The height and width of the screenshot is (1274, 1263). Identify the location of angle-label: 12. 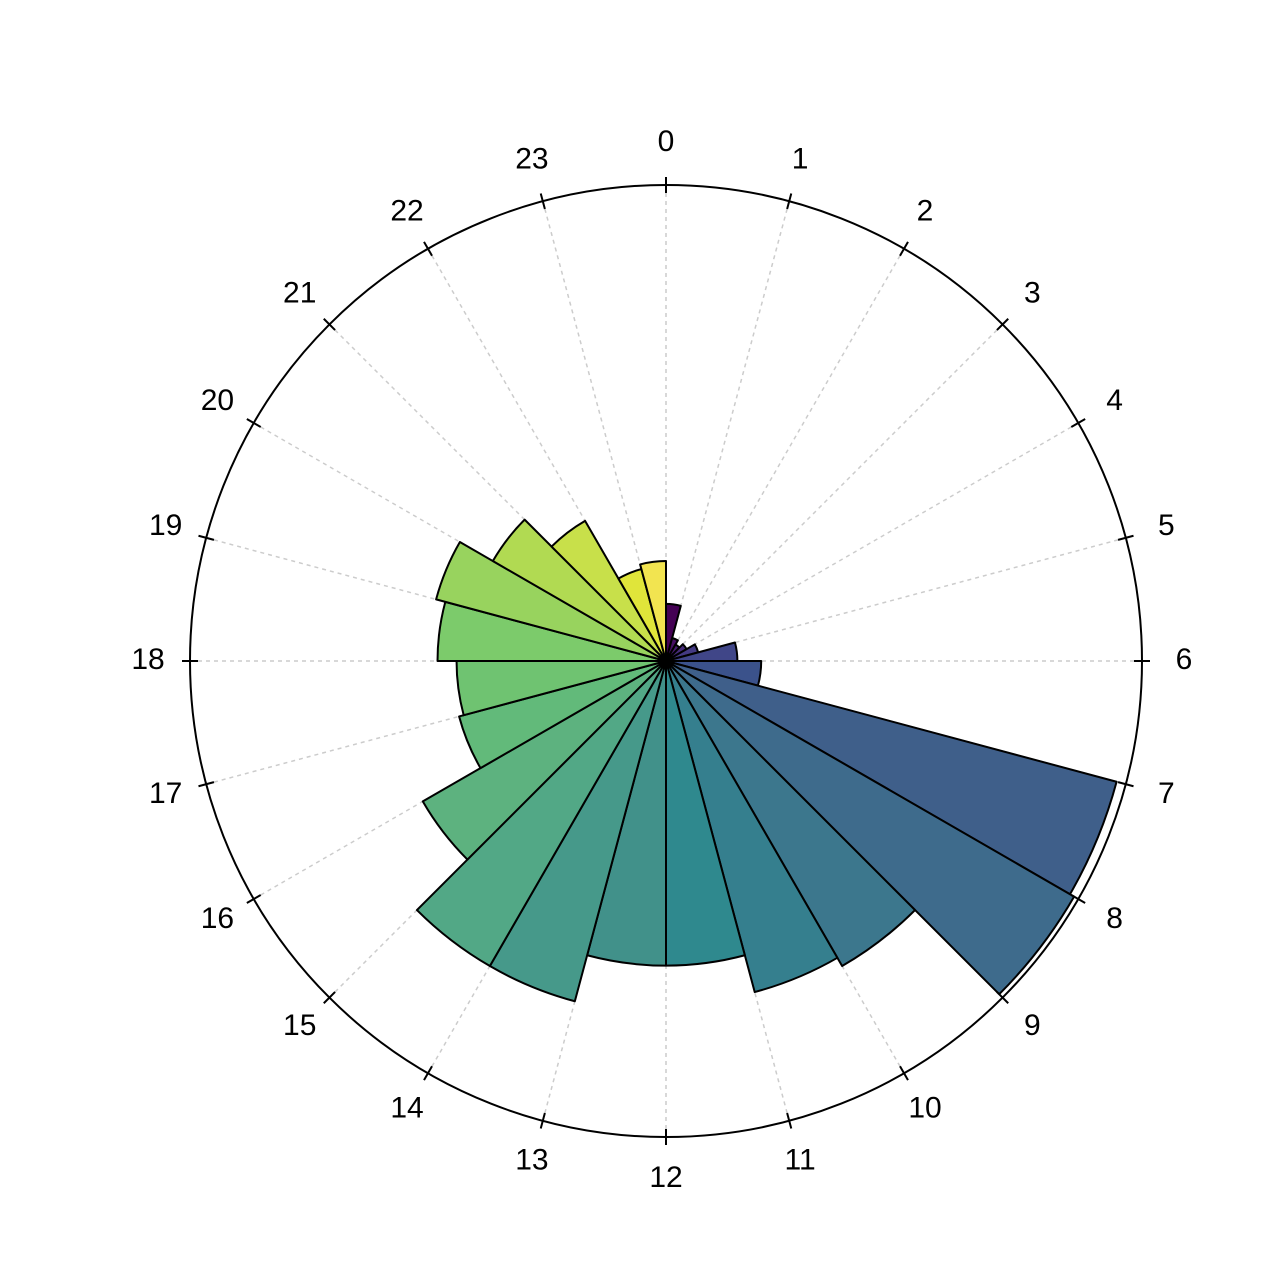
(665, 1177).